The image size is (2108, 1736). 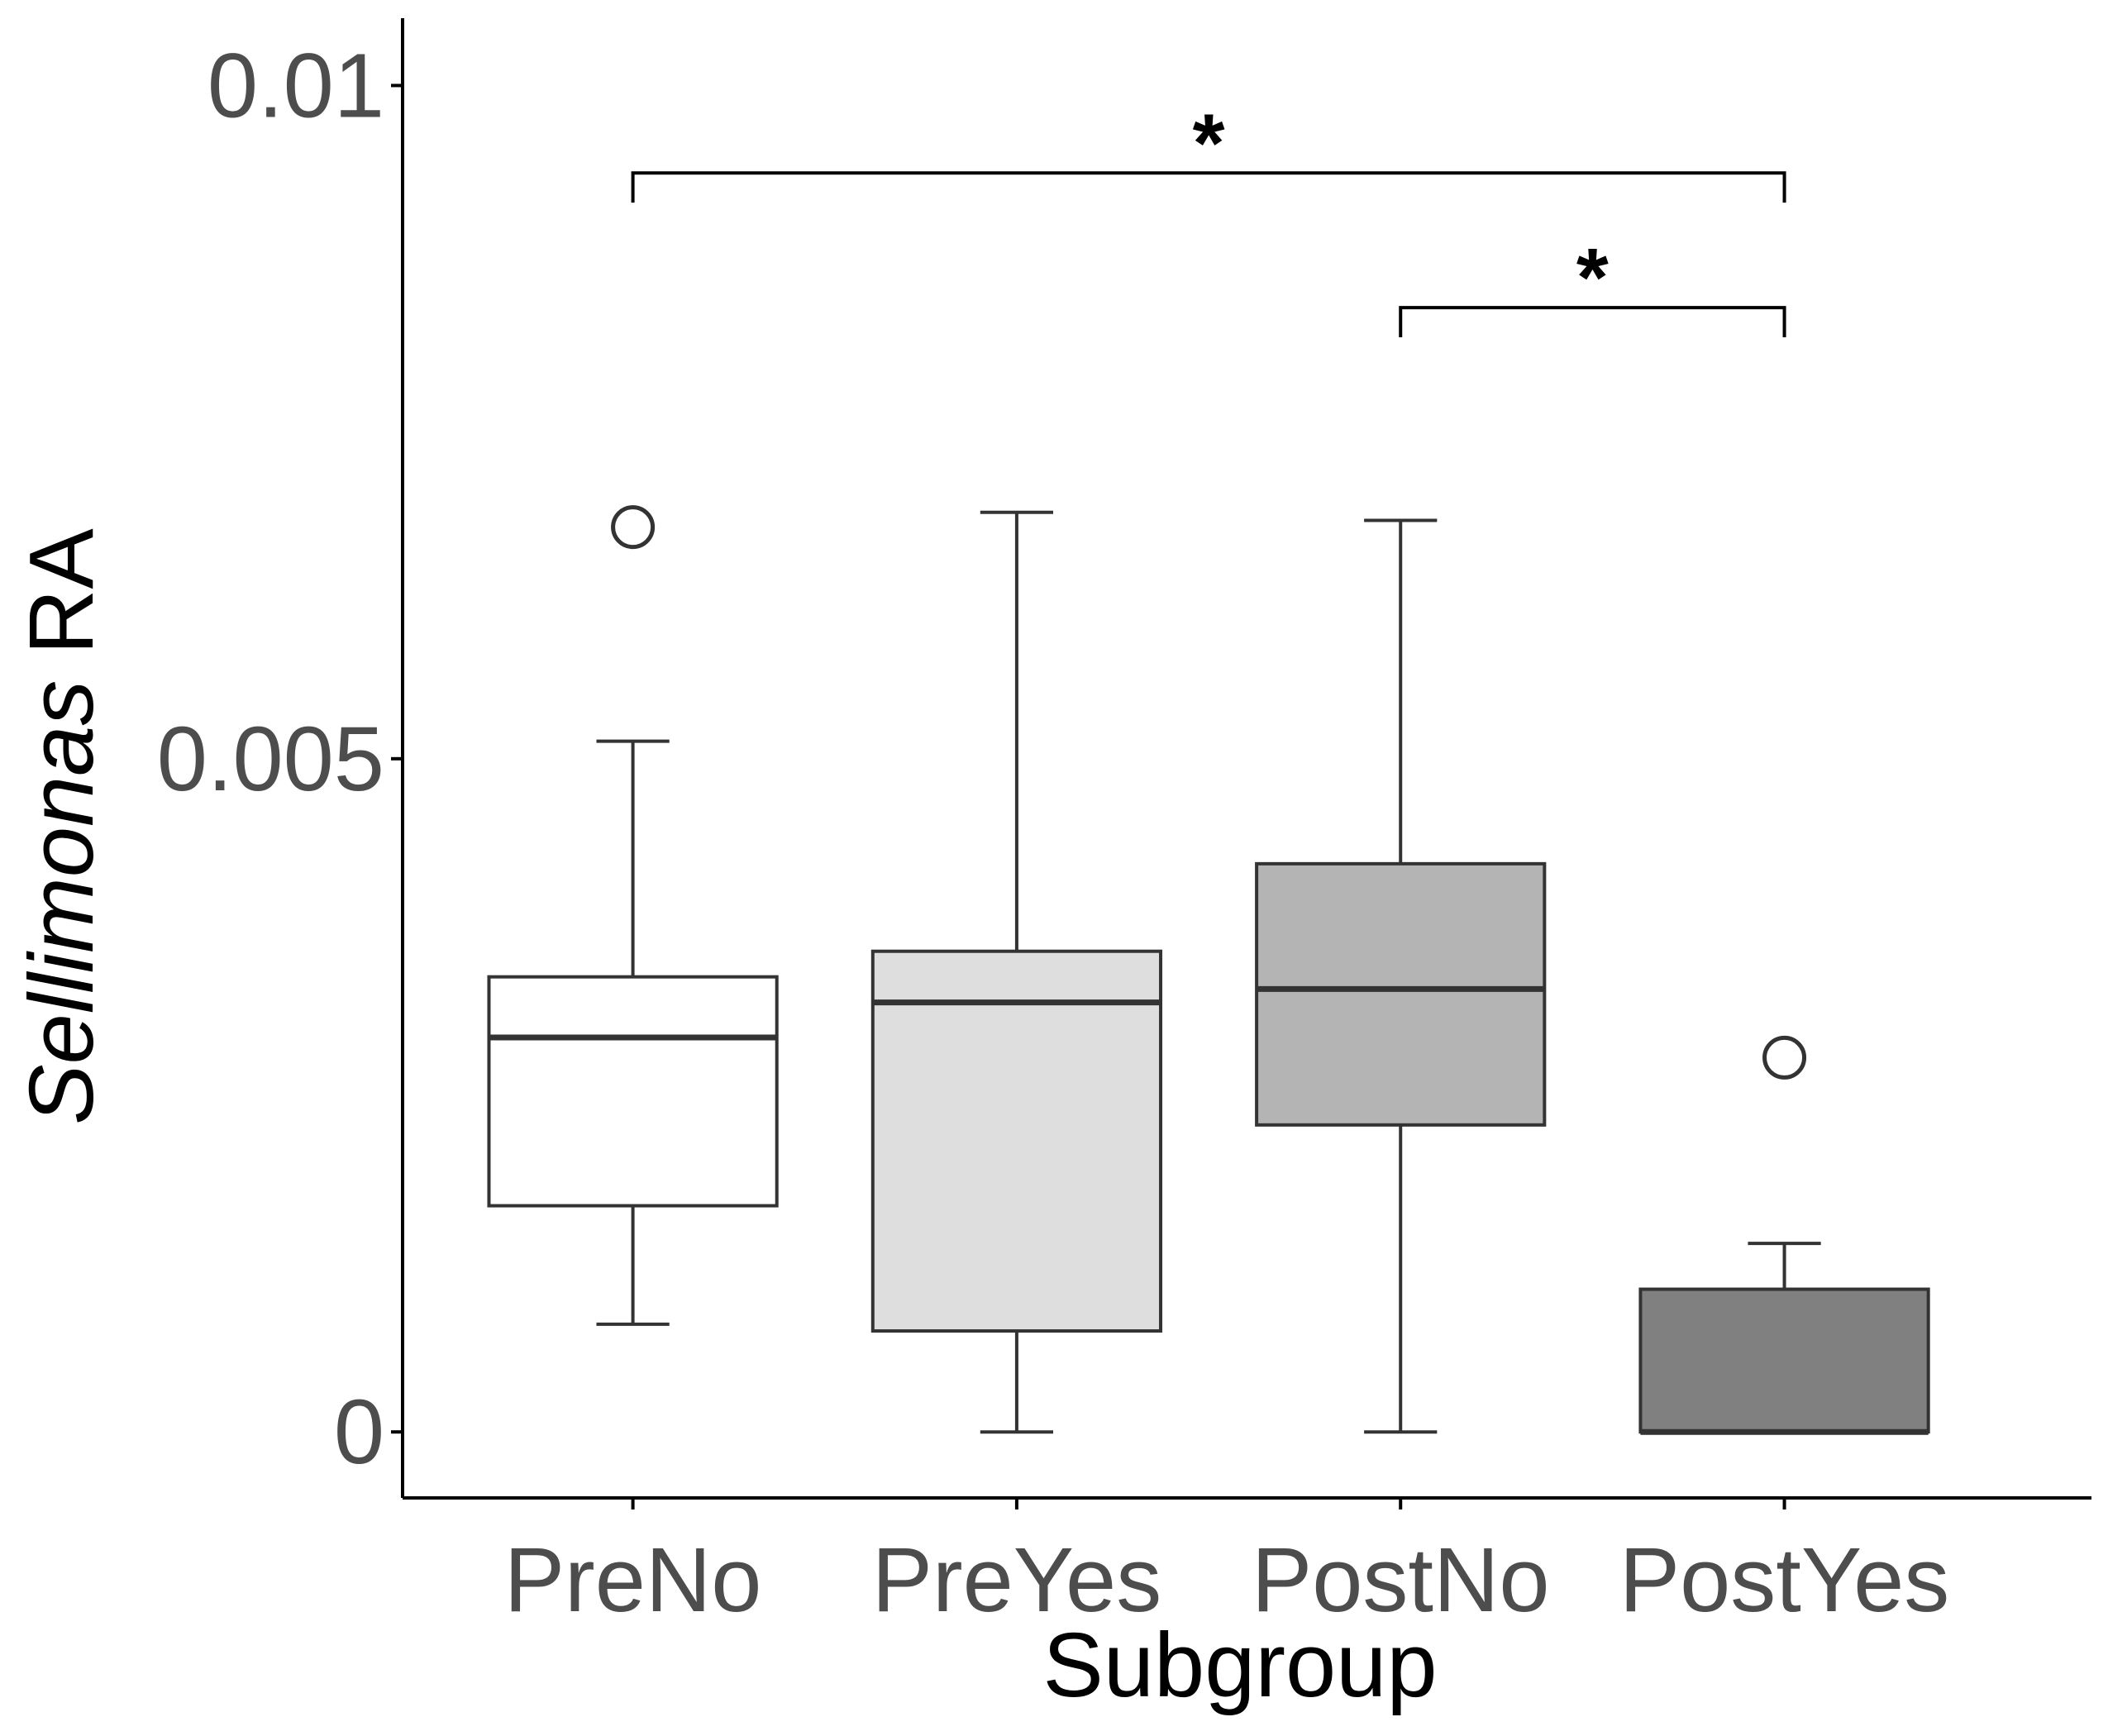 I want to click on x-tick-label: PreYes, so click(x=1017, y=1580).